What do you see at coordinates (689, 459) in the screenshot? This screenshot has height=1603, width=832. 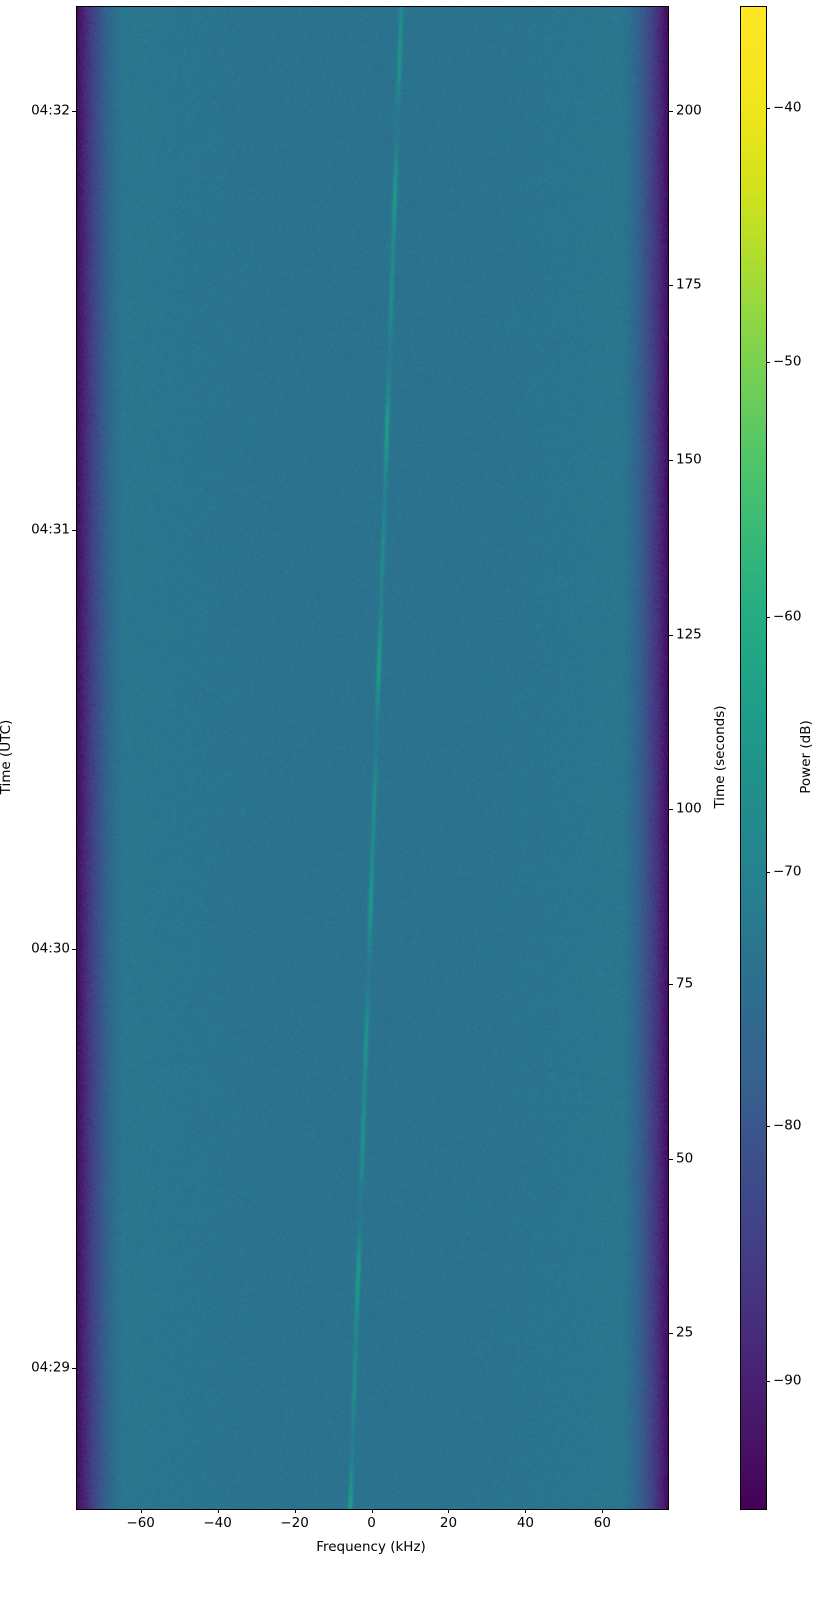 I see `y-tick-label-seconds: 150` at bounding box center [689, 459].